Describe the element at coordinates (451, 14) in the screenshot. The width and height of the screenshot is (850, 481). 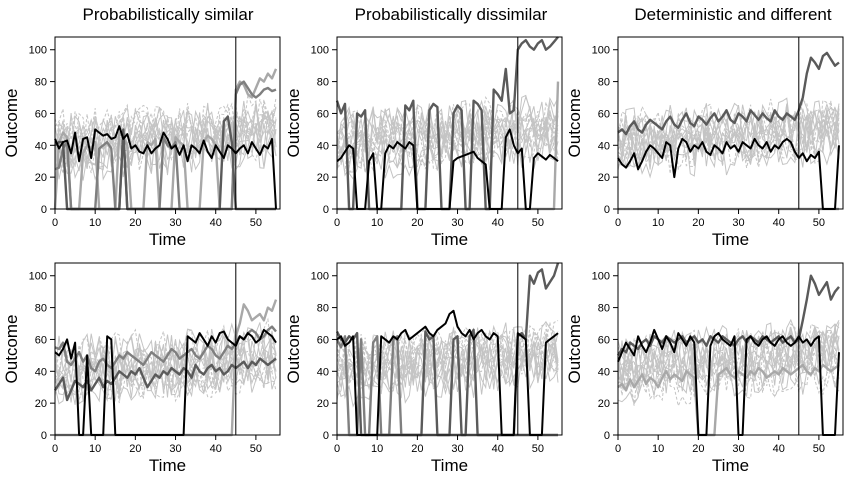
I see `column-title-dissimilar: Probabilistically dissimilar` at that location.